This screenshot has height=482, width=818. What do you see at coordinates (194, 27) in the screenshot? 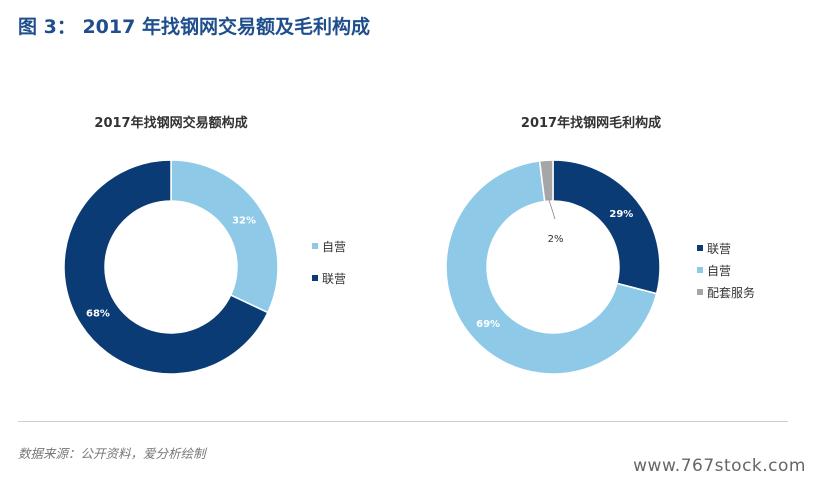
I see `figure-title: 图 3： 2017 年找钢网交易额及毛利构成` at bounding box center [194, 27].